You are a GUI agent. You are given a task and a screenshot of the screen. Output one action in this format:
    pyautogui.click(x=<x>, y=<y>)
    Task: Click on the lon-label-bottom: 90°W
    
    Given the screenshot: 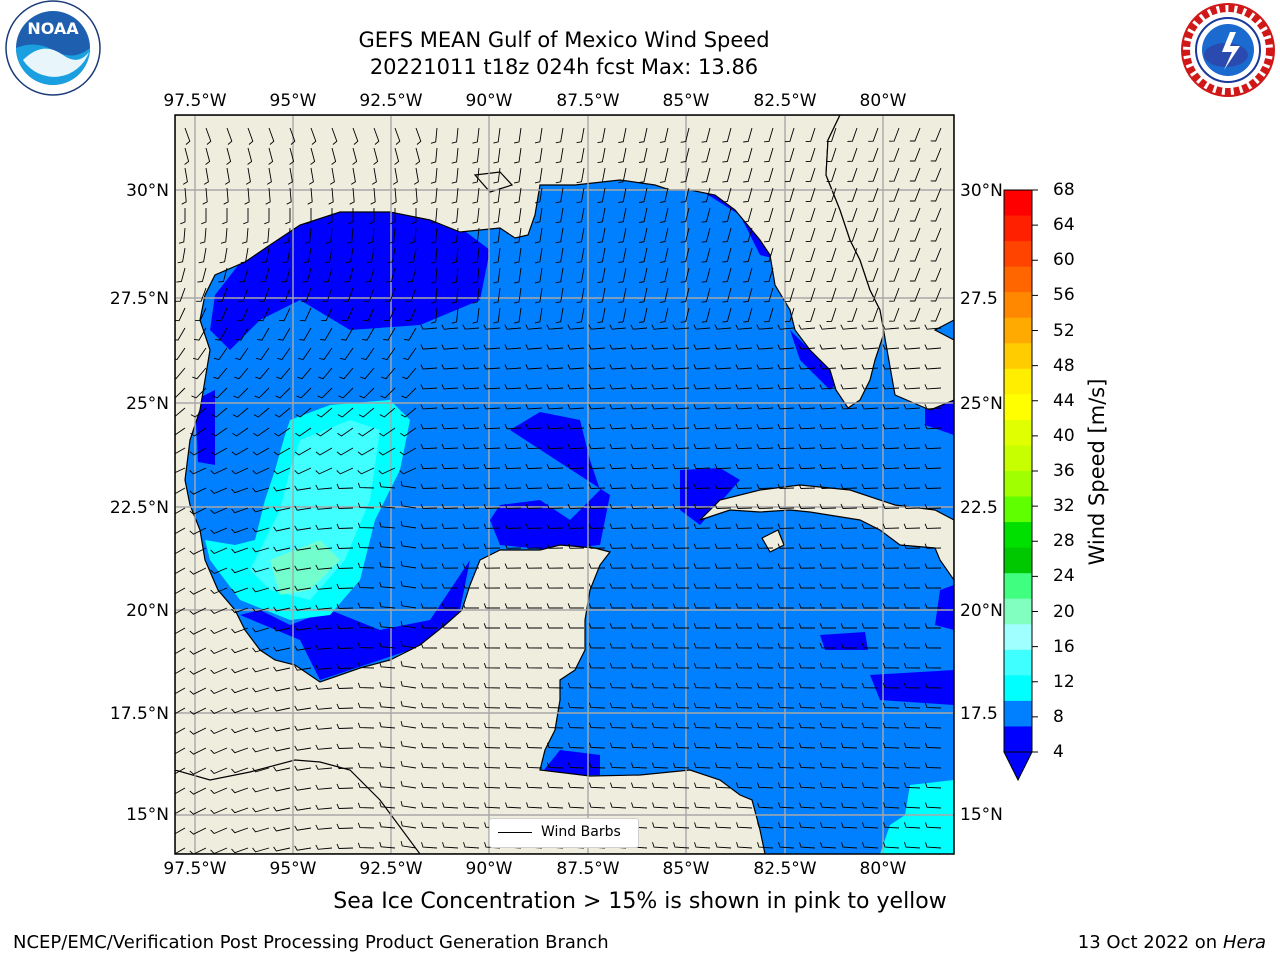 What is the action you would take?
    pyautogui.click(x=489, y=869)
    